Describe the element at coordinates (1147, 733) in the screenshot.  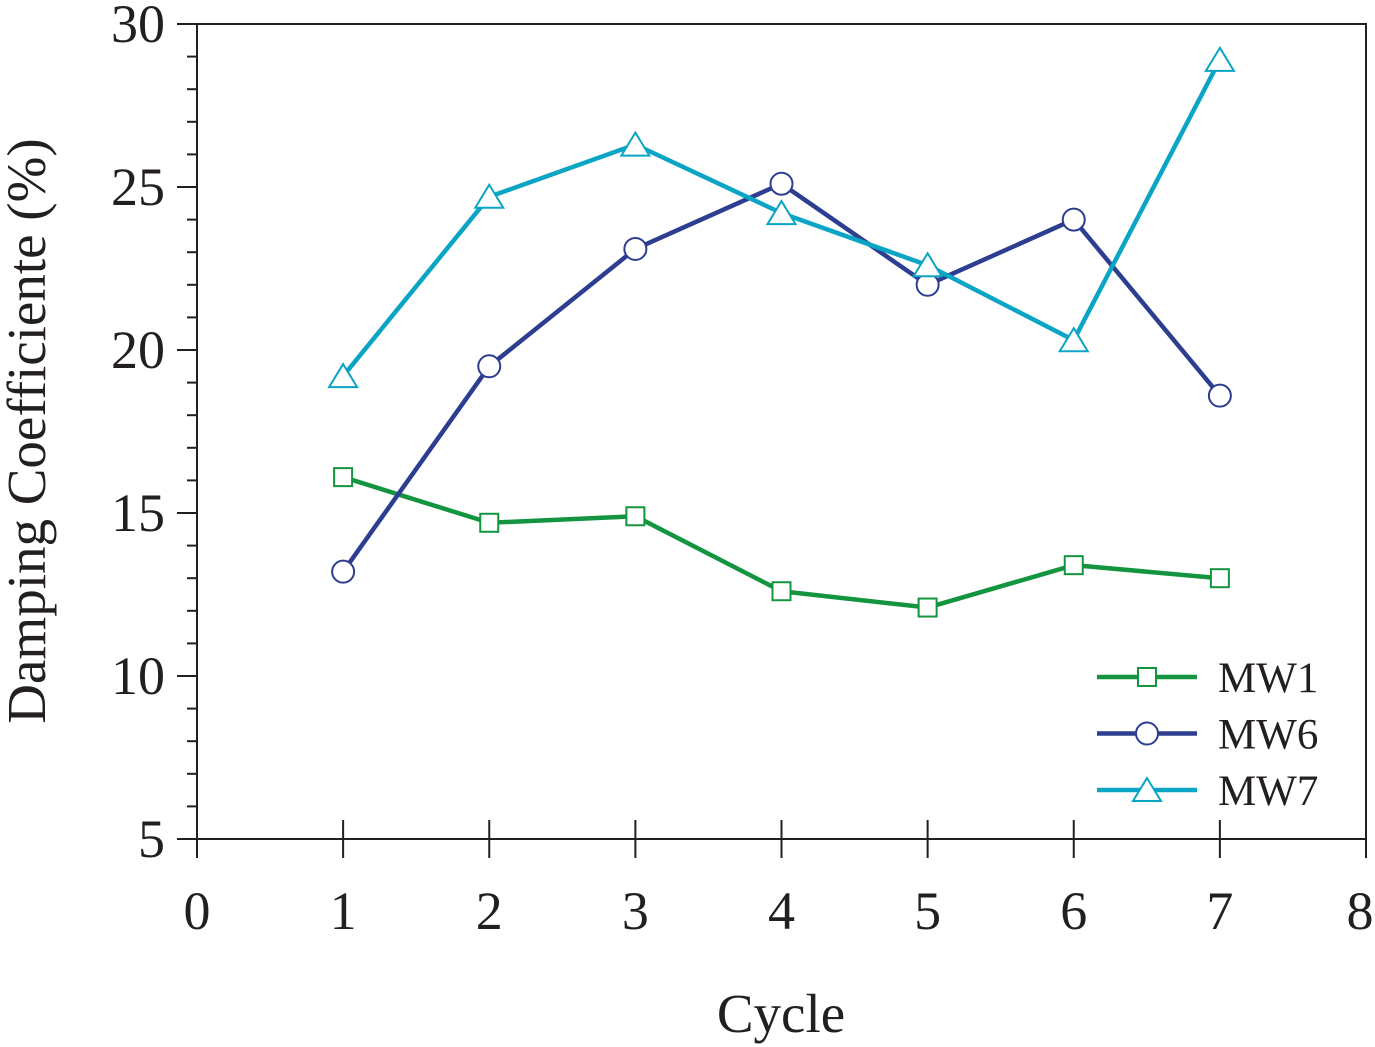
I see `legend-marker-mw6` at that location.